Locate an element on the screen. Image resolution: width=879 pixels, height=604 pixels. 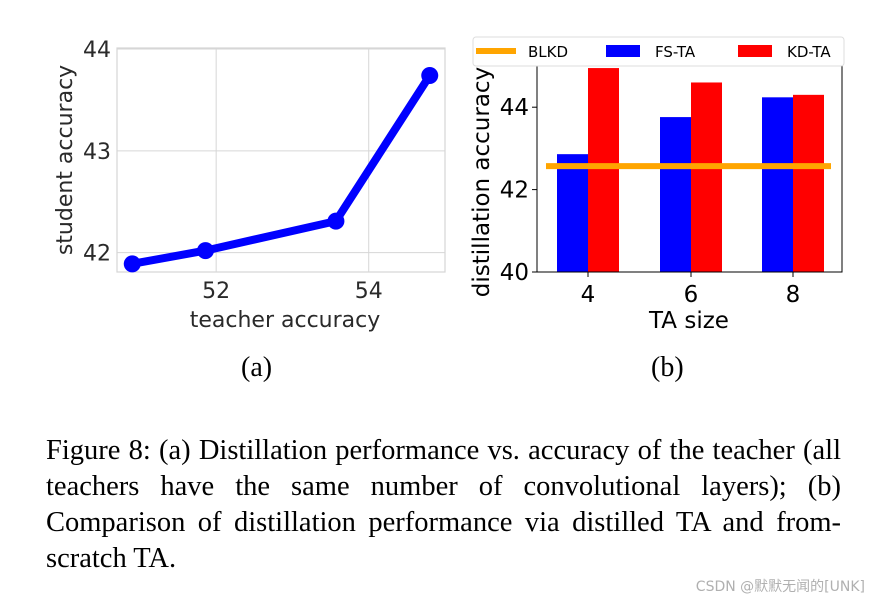
series-line is located at coordinates (282, 170).